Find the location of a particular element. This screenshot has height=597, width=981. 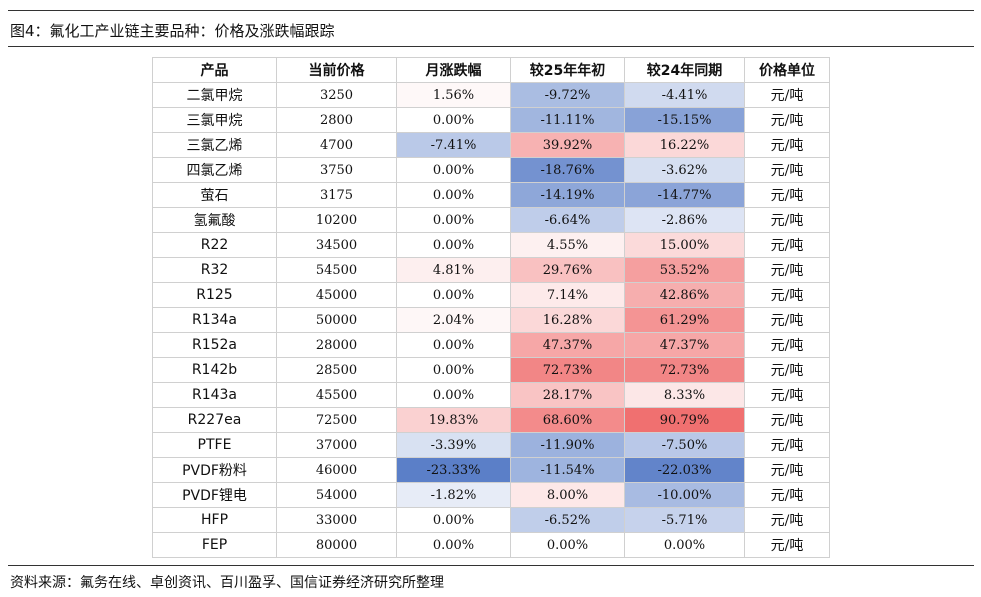

cell-ytd: 39.92% is located at coordinates (567, 145).